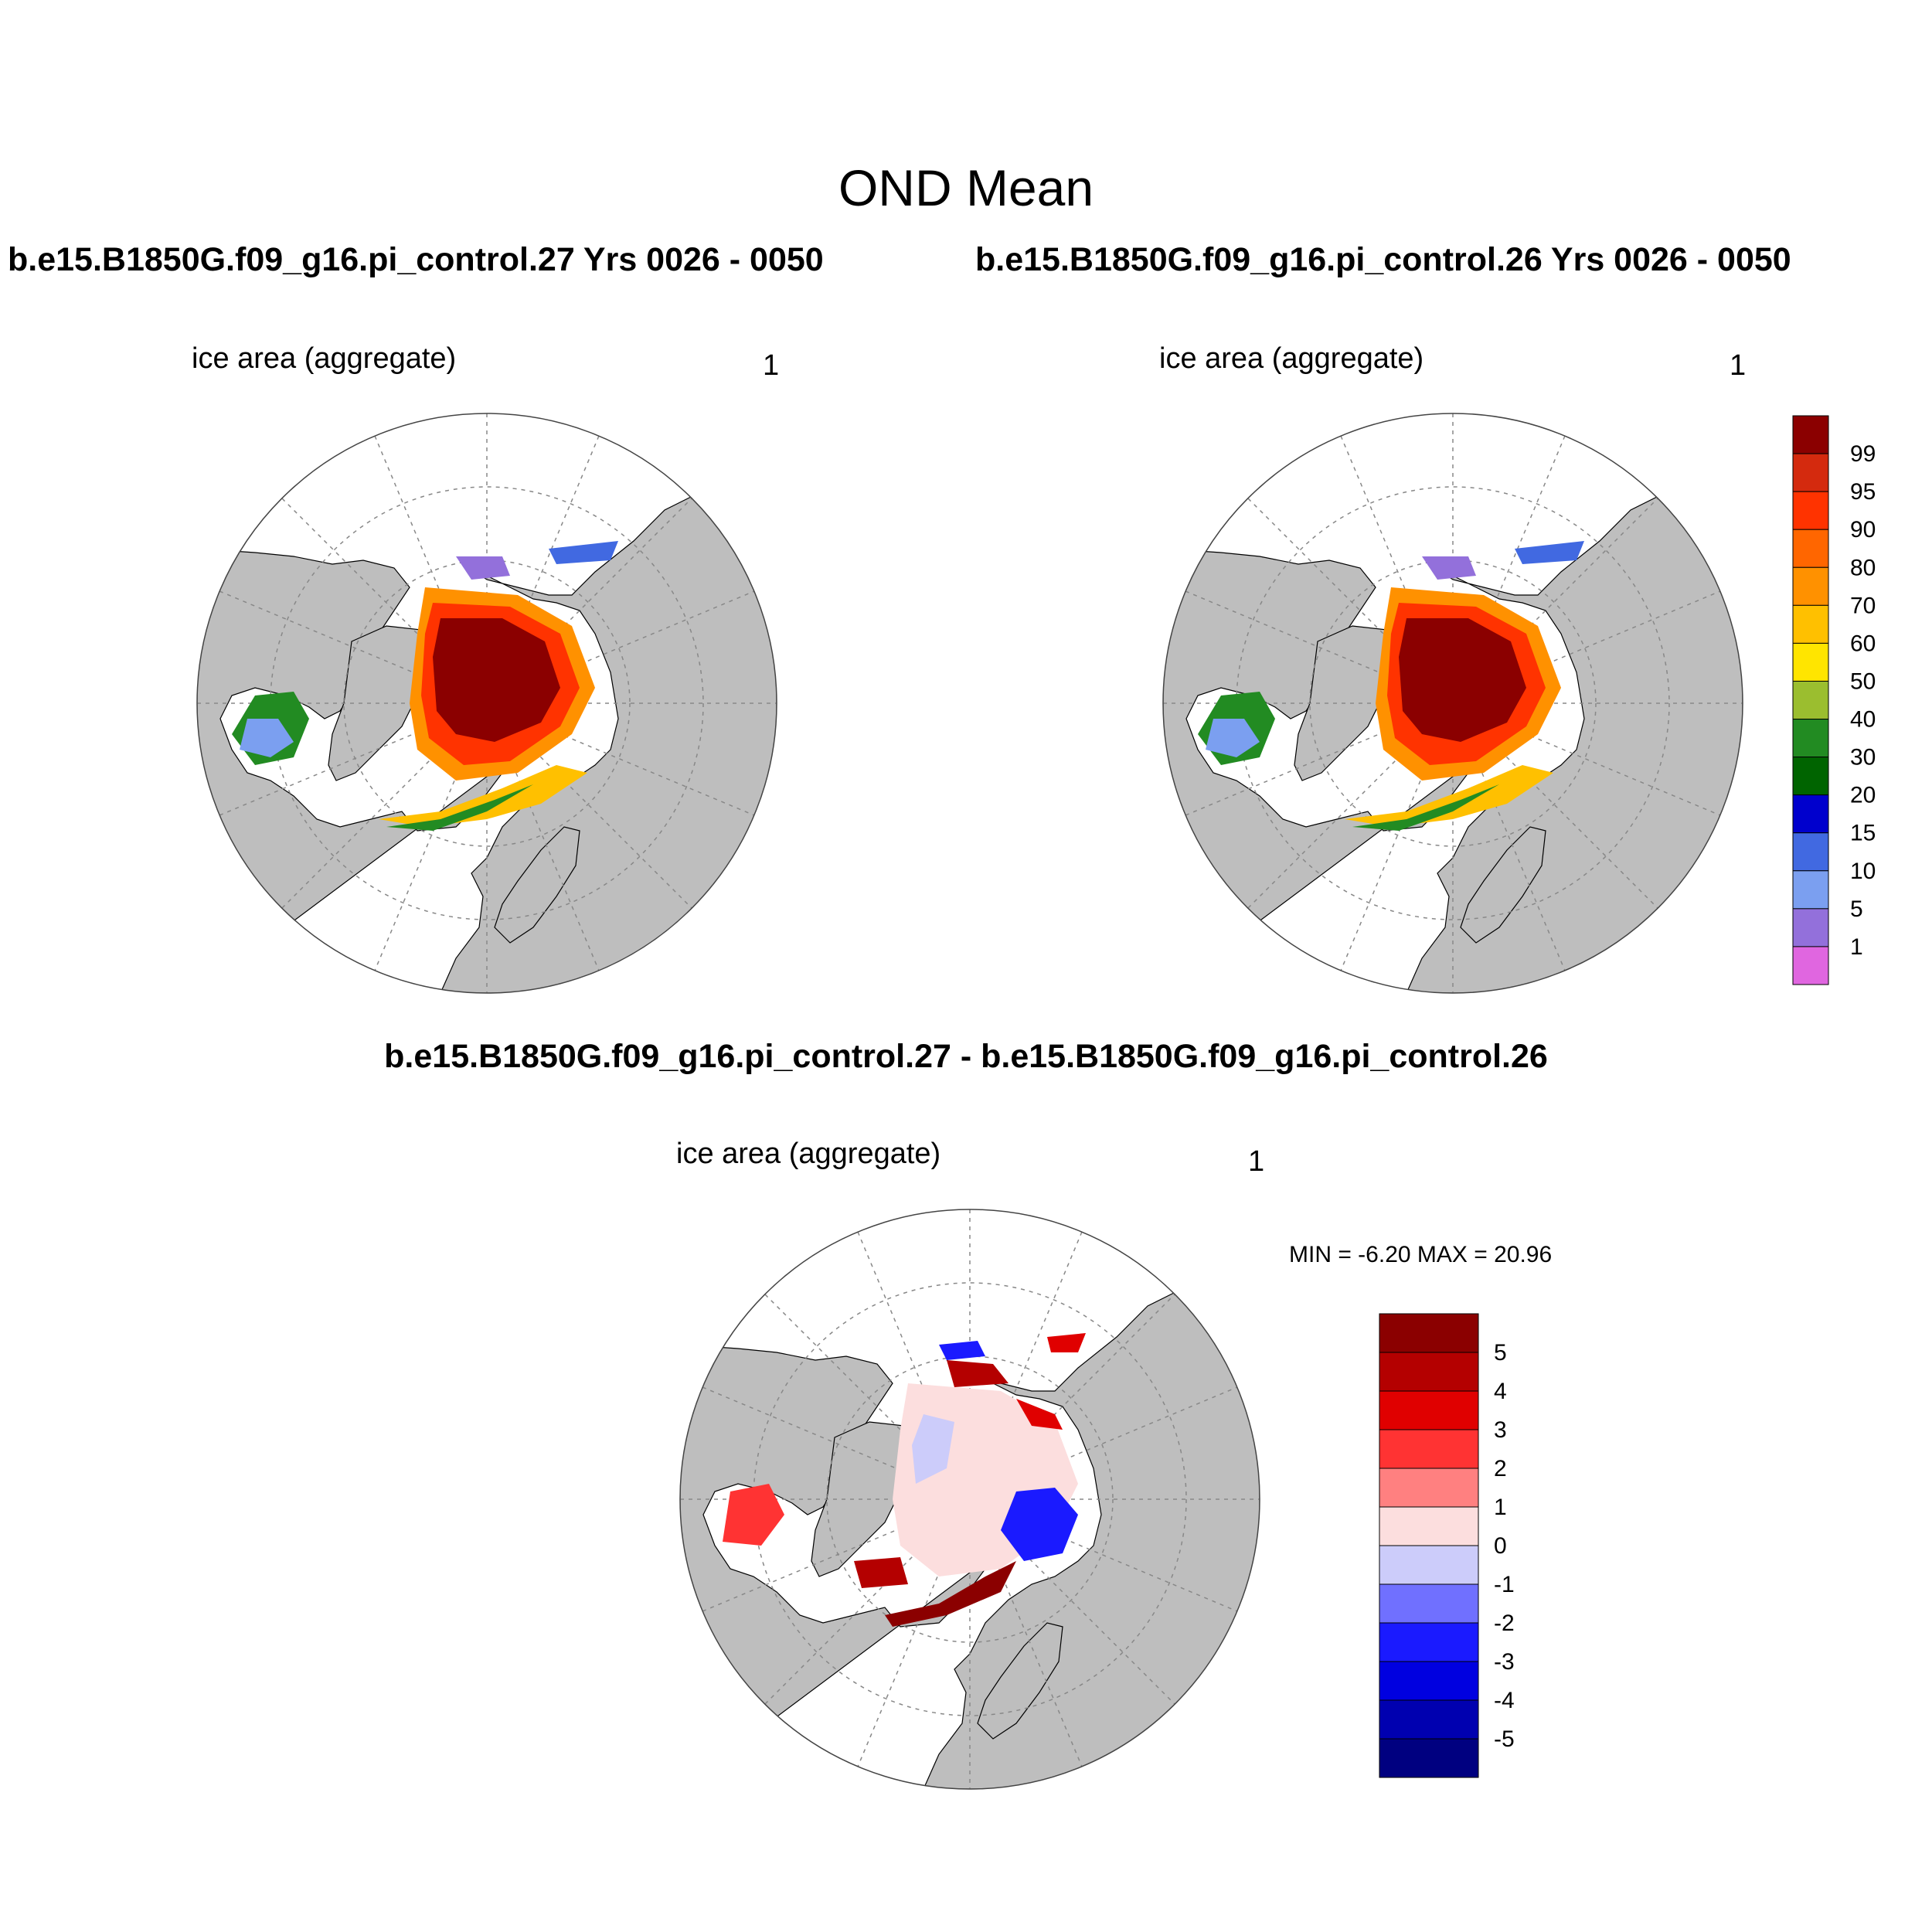 This screenshot has width=1932, height=1932. What do you see at coordinates (1504, 1739) in the screenshot?
I see `diff-colorbar-tick-label: -5` at bounding box center [1504, 1739].